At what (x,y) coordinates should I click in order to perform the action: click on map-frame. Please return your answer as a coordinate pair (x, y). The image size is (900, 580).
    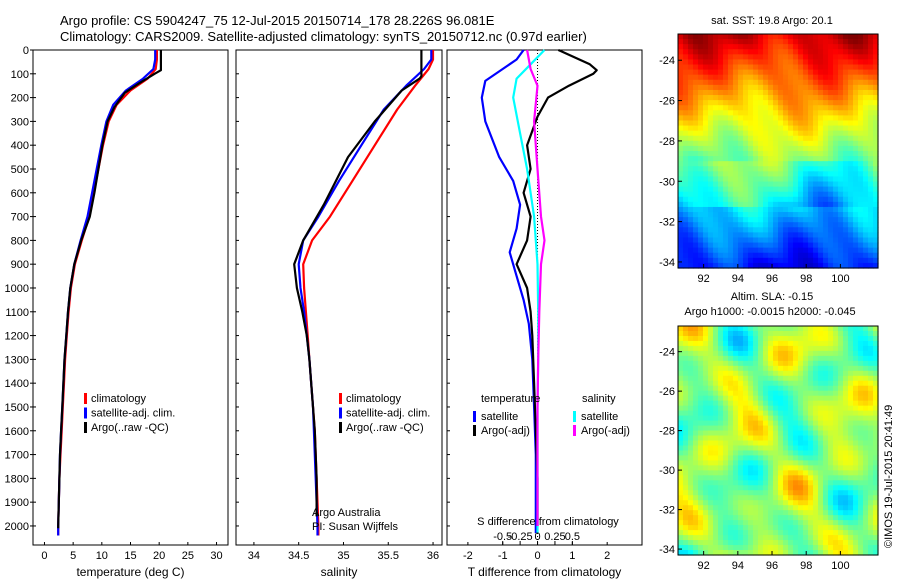
    Looking at the image, I should click on (778, 440).